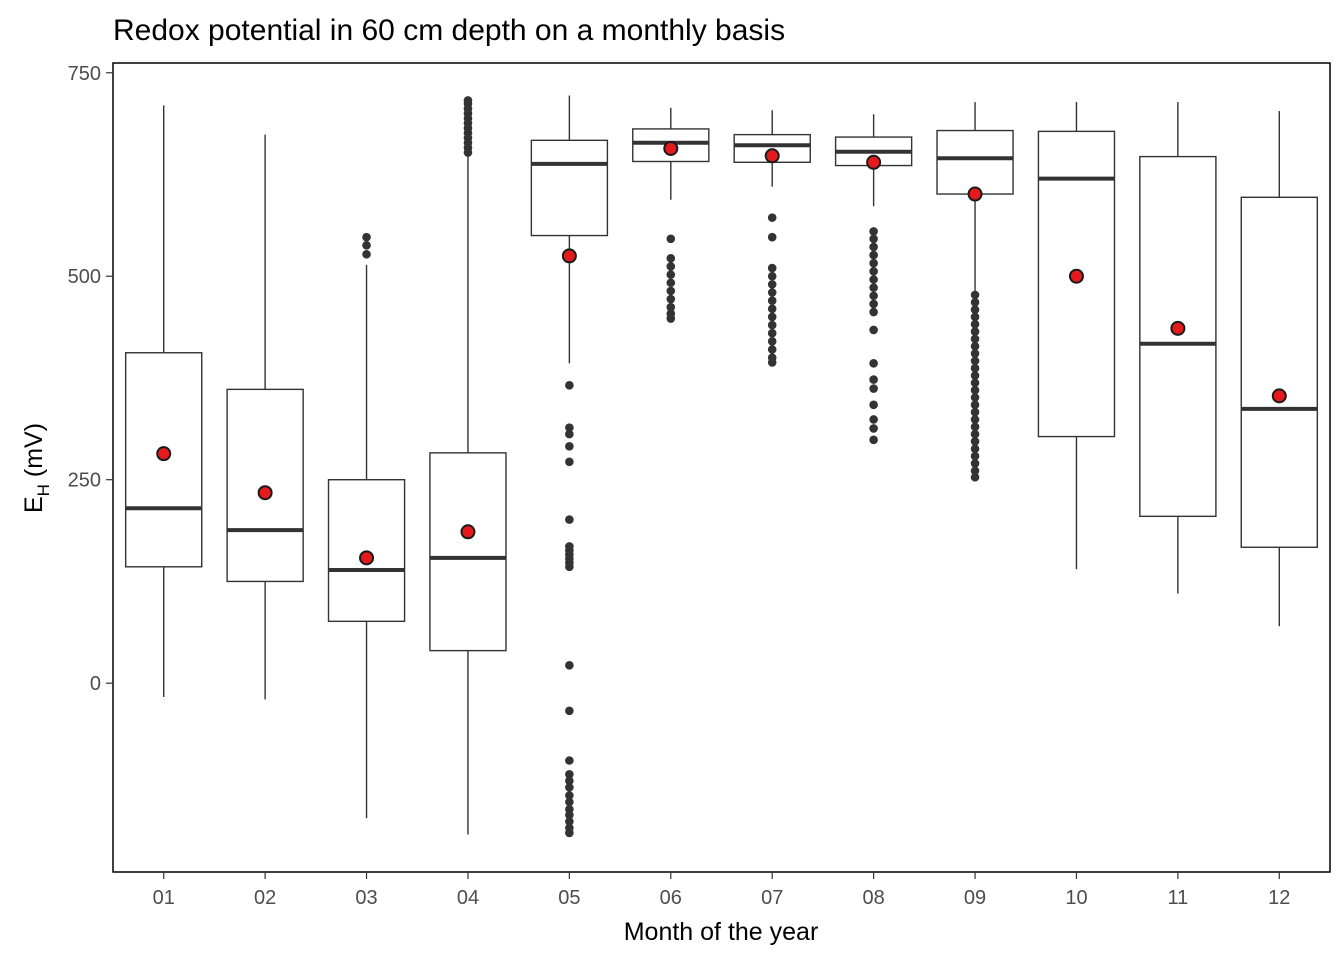  What do you see at coordinates (975, 898) in the screenshot?
I see `x-tick-label: 09` at bounding box center [975, 898].